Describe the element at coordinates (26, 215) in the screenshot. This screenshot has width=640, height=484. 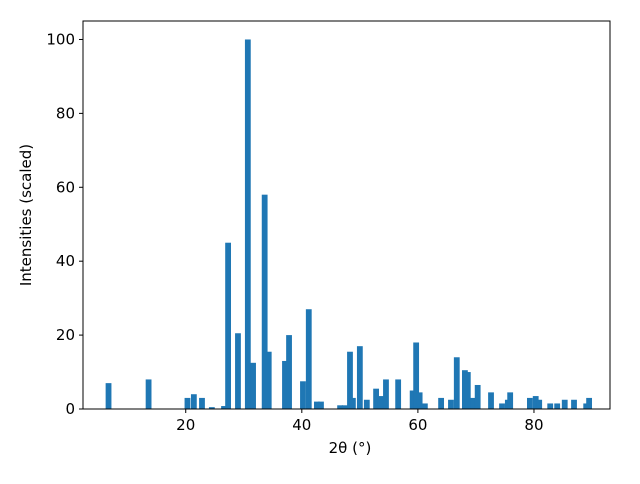
I see `y-axis-label: Intensities (scaled)` at that location.